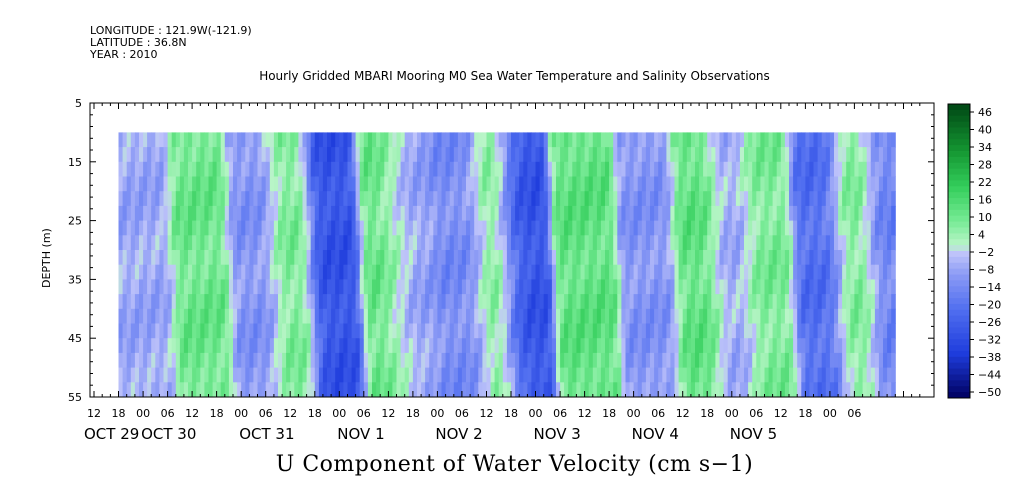 Image resolution: width=1009 pixels, height=504 pixels. Describe the element at coordinates (388, 413) in the screenshot. I see `x-tick-label: 12` at that location.